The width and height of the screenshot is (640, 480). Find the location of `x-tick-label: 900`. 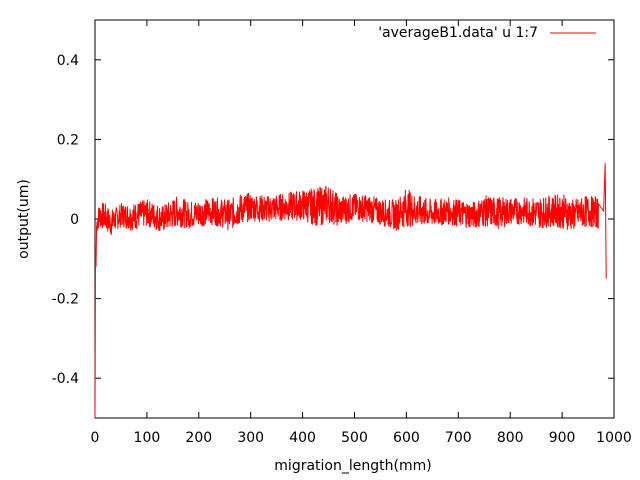

x-tick-label: 900 is located at coordinates (562, 438).